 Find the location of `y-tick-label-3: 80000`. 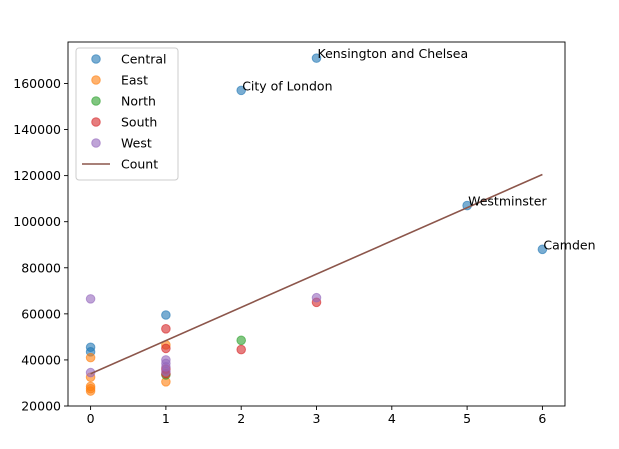

y-tick-label-3: 80000 is located at coordinates (41, 267).